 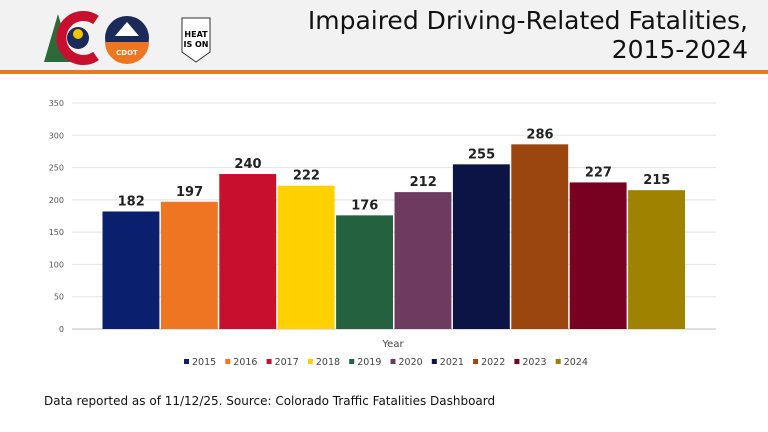 I want to click on y-tick-label: 0, so click(x=61, y=329).